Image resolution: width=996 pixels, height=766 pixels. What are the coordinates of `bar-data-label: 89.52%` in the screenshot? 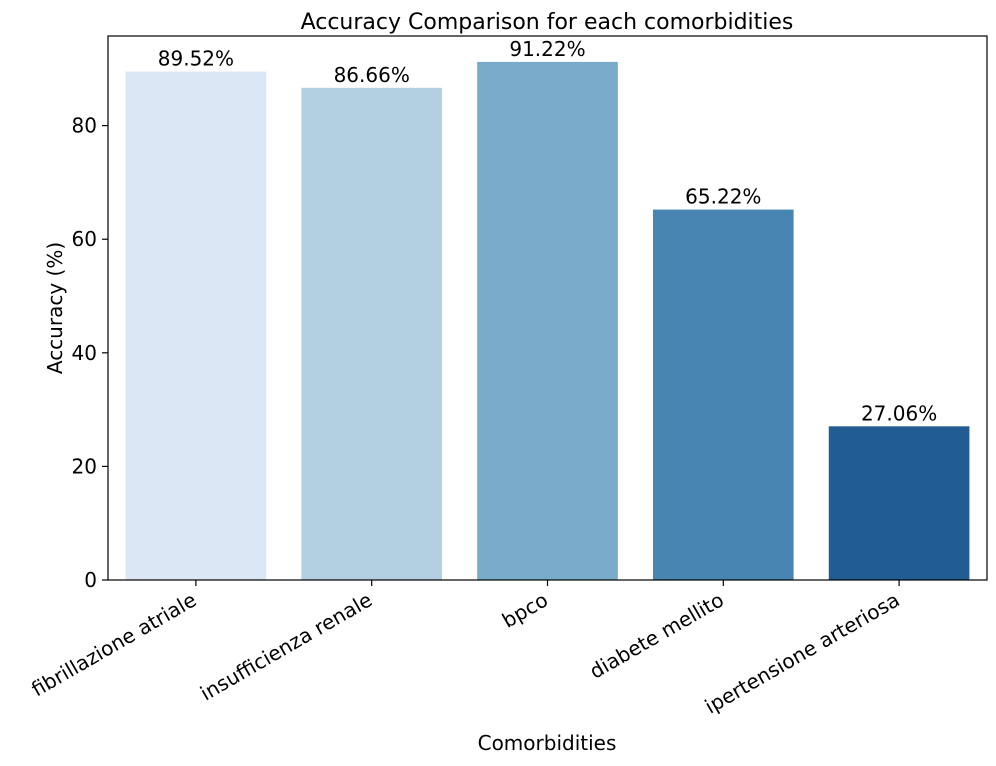 It's located at (196, 59).